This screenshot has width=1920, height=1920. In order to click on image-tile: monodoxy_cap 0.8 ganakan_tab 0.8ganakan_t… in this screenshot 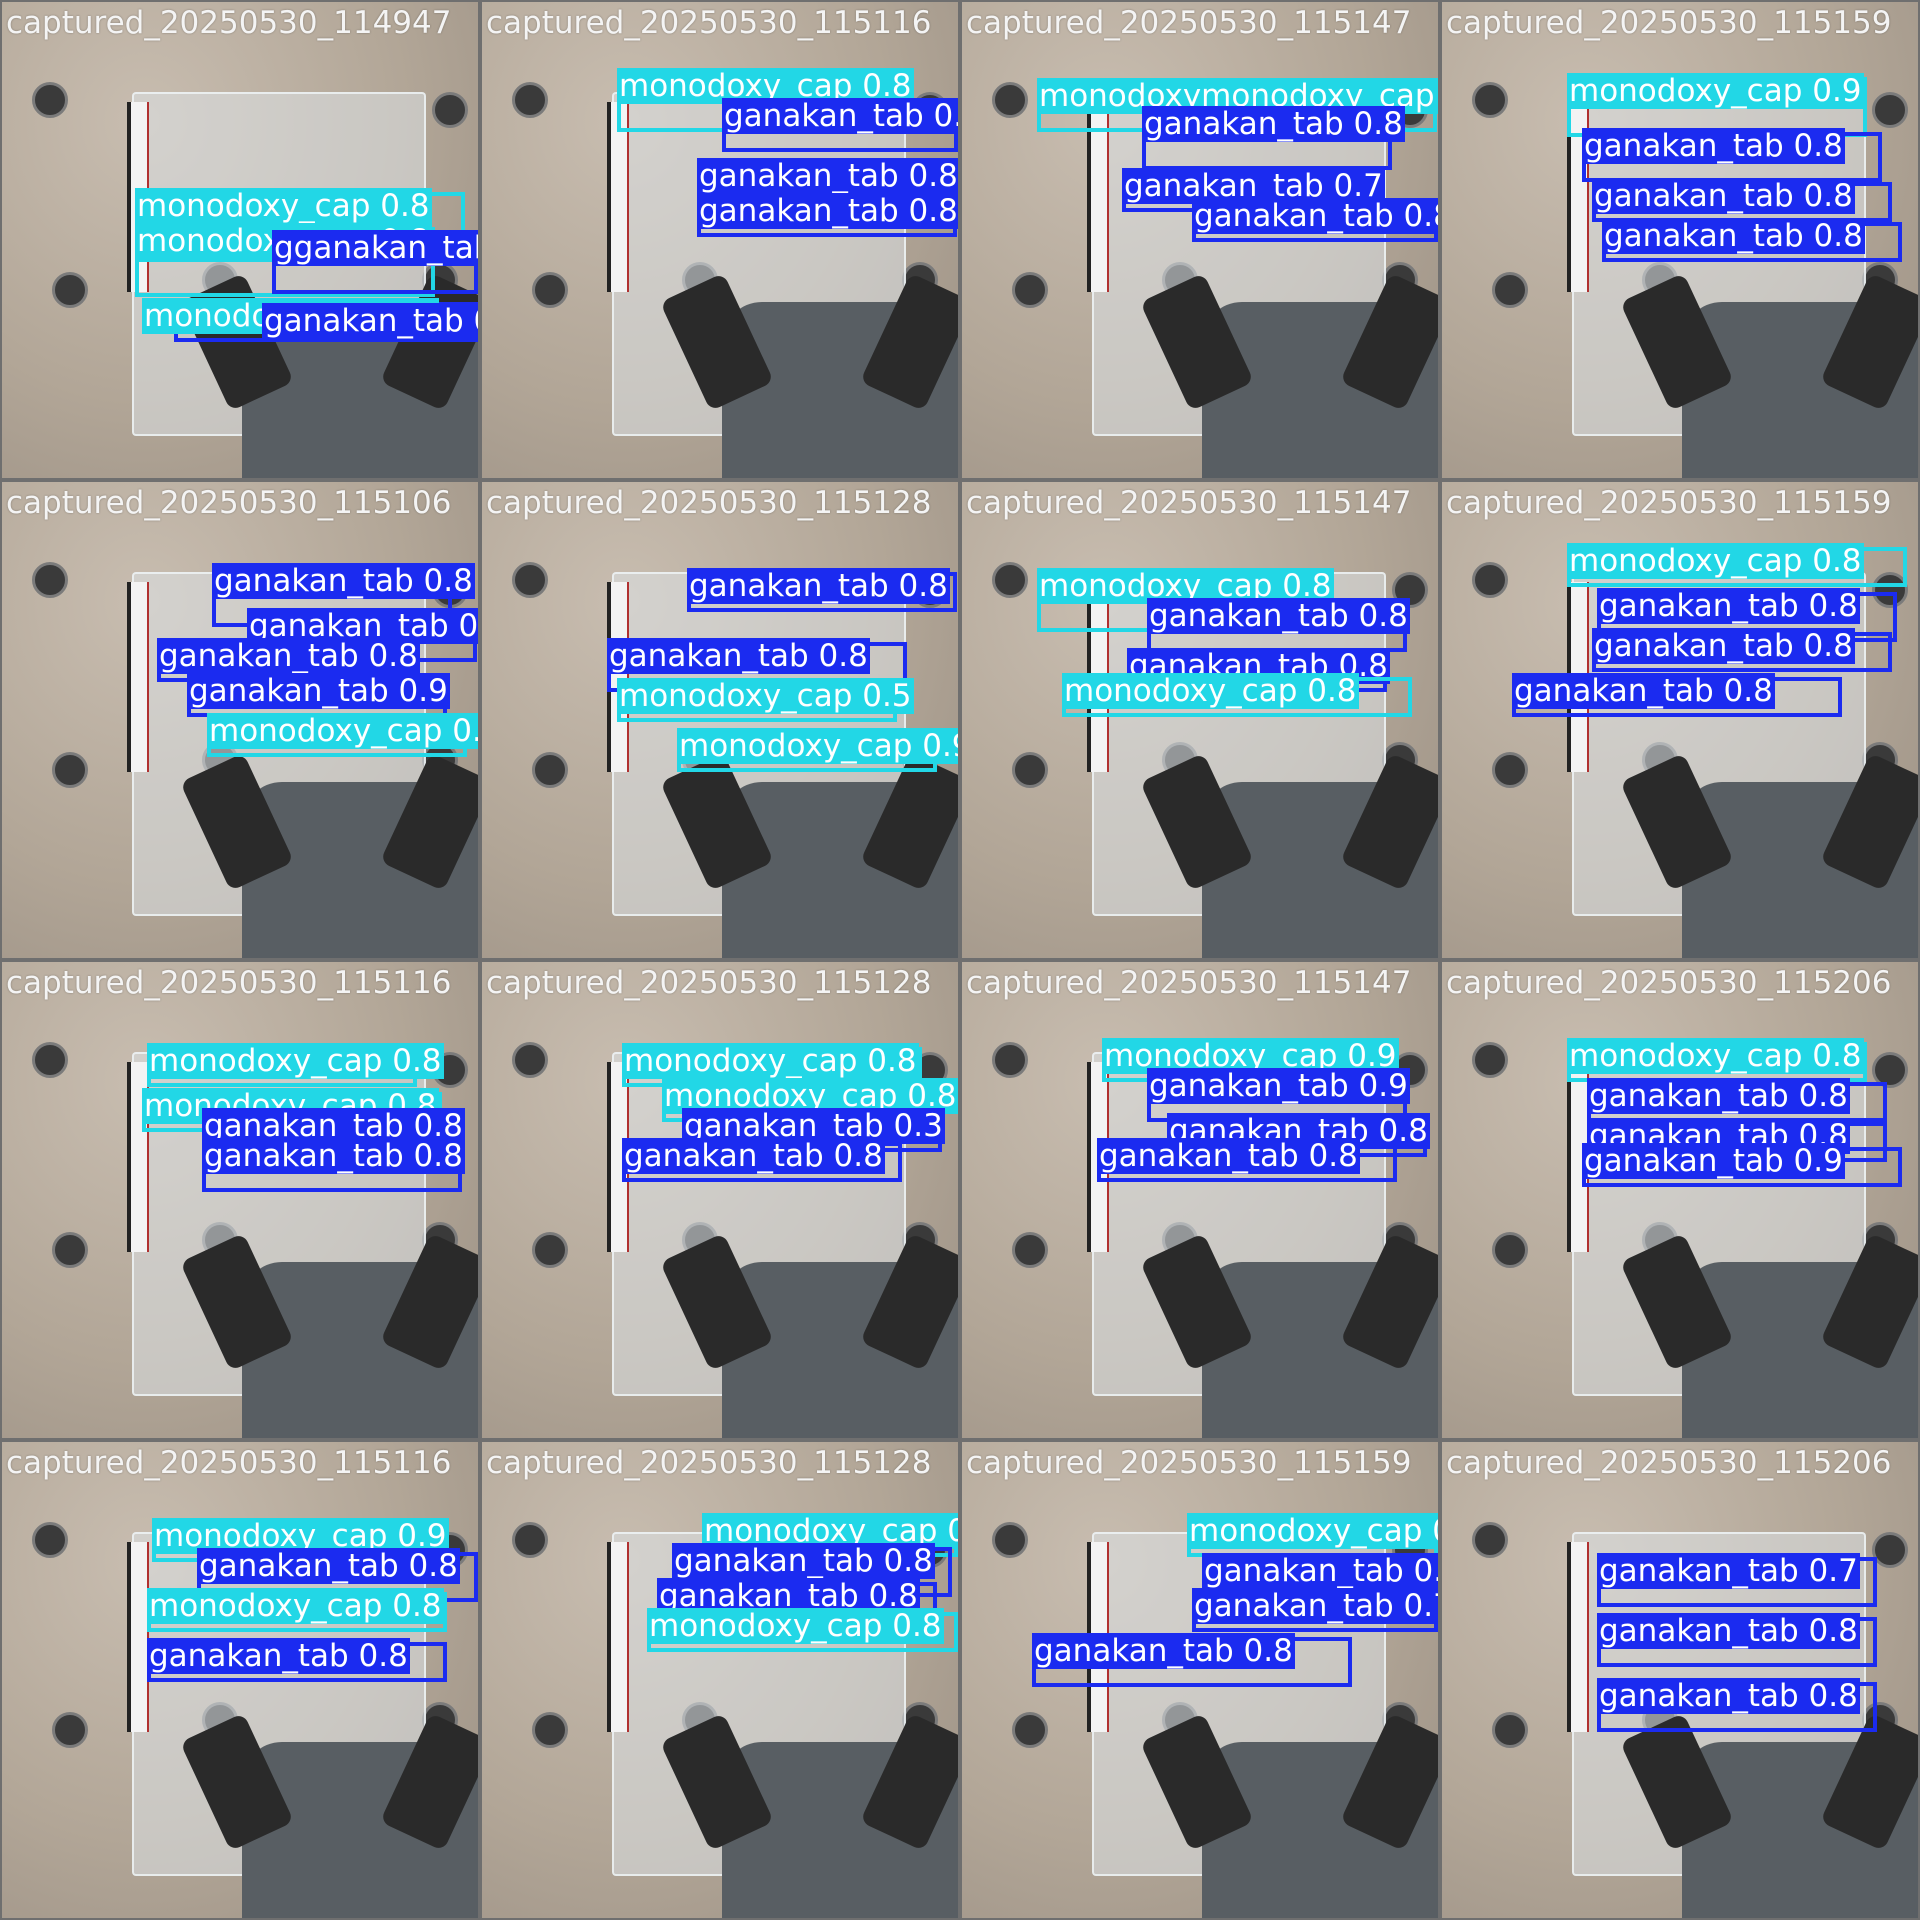, I will do `click(1200, 1680)`.